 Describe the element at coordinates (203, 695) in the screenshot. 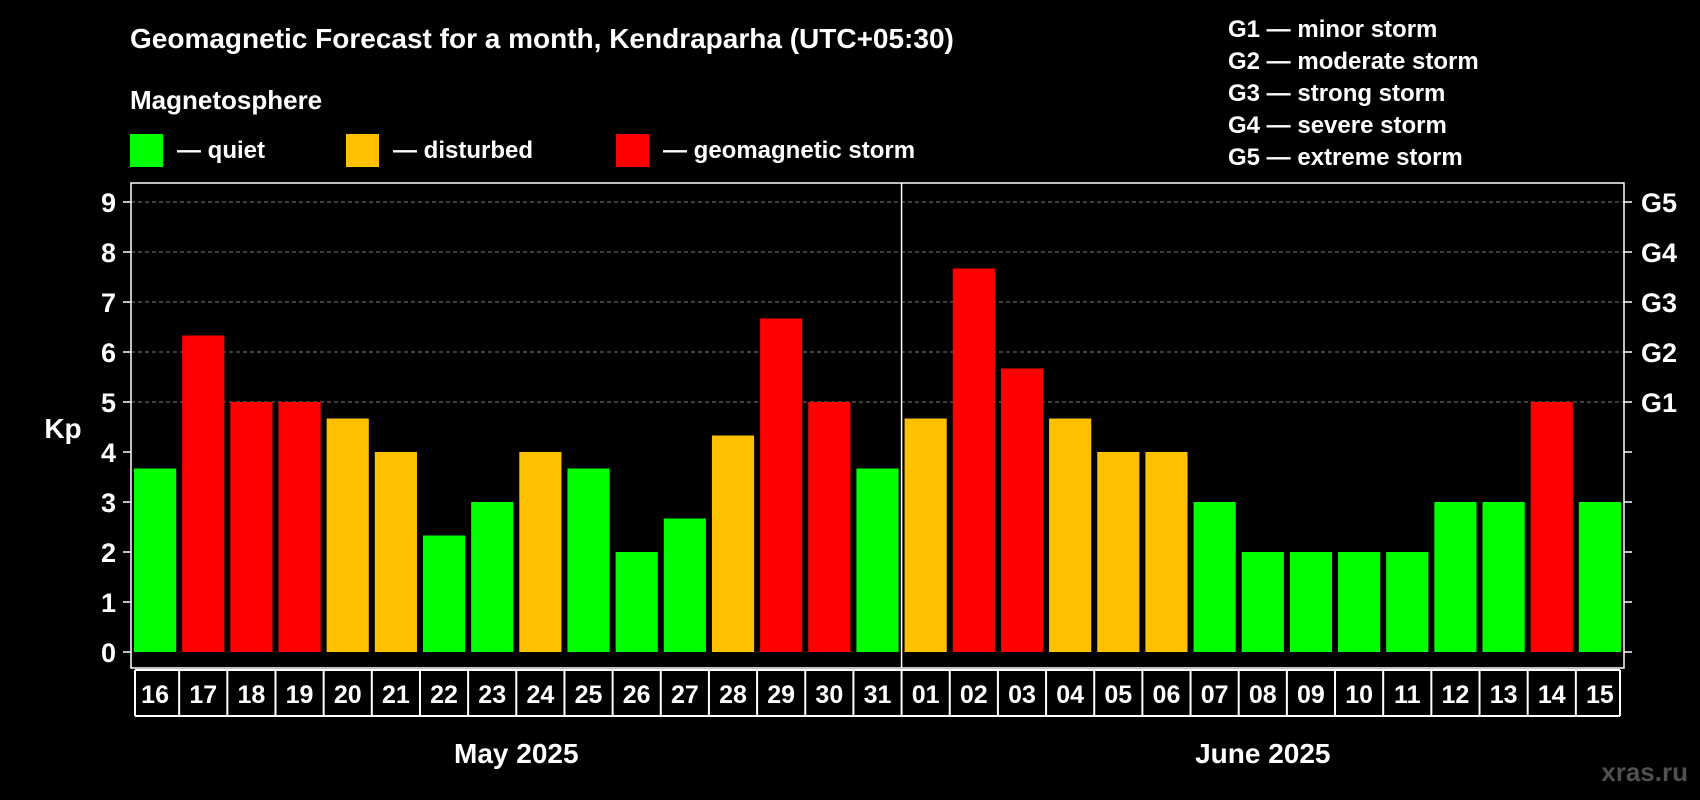

I see `day-label-17: 17` at that location.